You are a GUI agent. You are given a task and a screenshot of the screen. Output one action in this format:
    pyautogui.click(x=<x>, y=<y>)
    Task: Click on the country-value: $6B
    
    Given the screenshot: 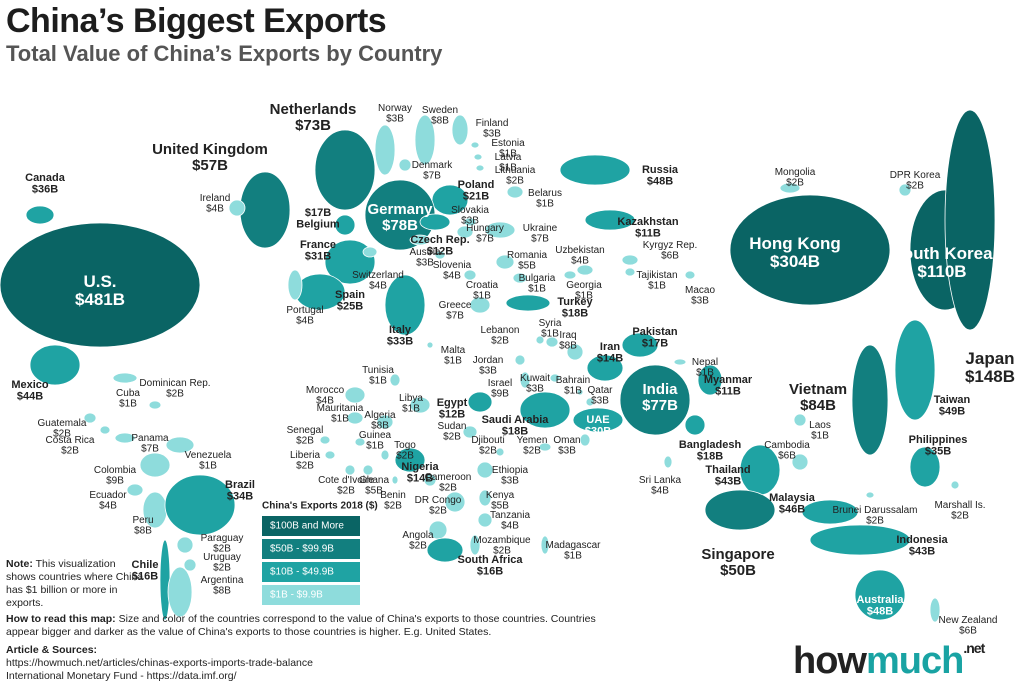 What is the action you would take?
    pyautogui.click(x=787, y=455)
    